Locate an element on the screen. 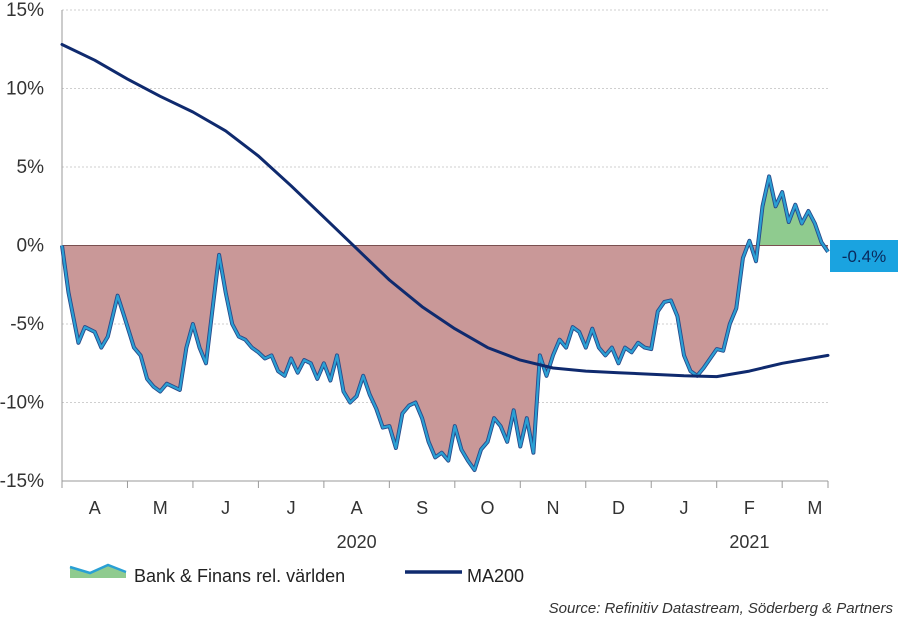  month-label: F is located at coordinates (749, 508).